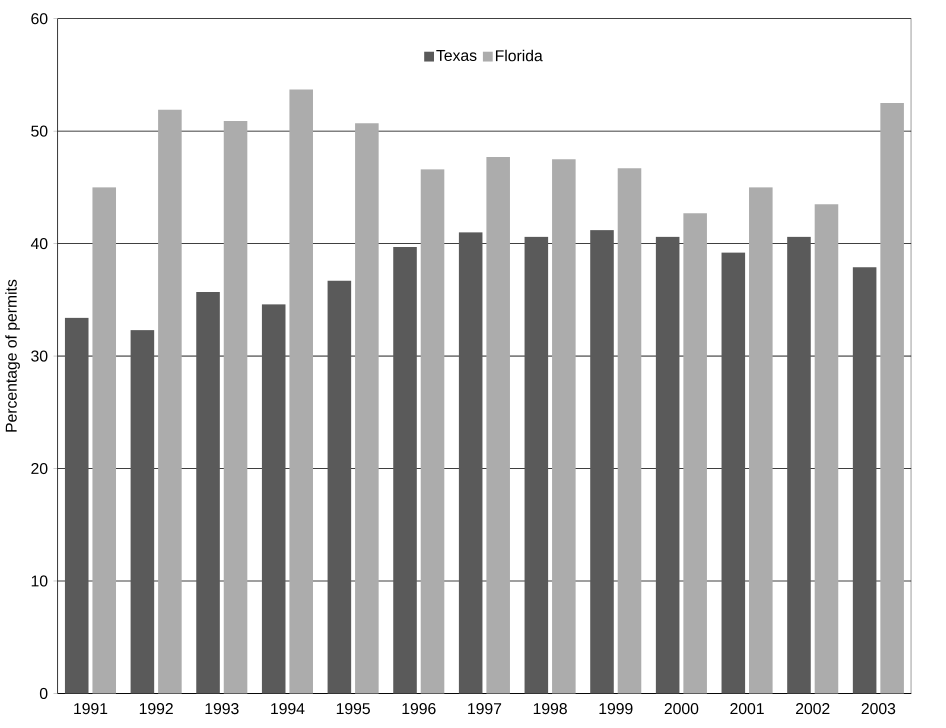 This screenshot has height=728, width=946. Describe the element at coordinates (39, 356) in the screenshot. I see `y-tick-label: 30` at that location.